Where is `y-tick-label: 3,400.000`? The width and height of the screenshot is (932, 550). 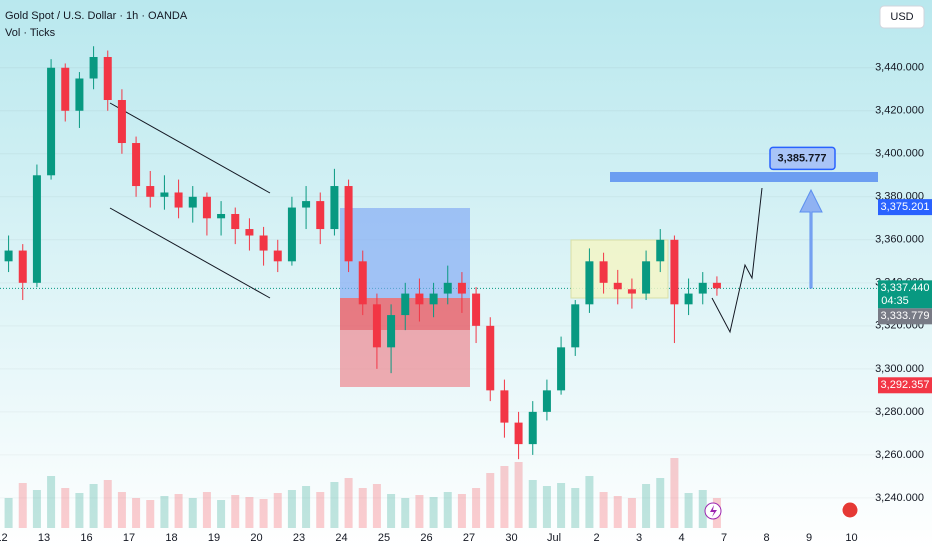 y-tick-label: 3,400.000 is located at coordinates (899, 154).